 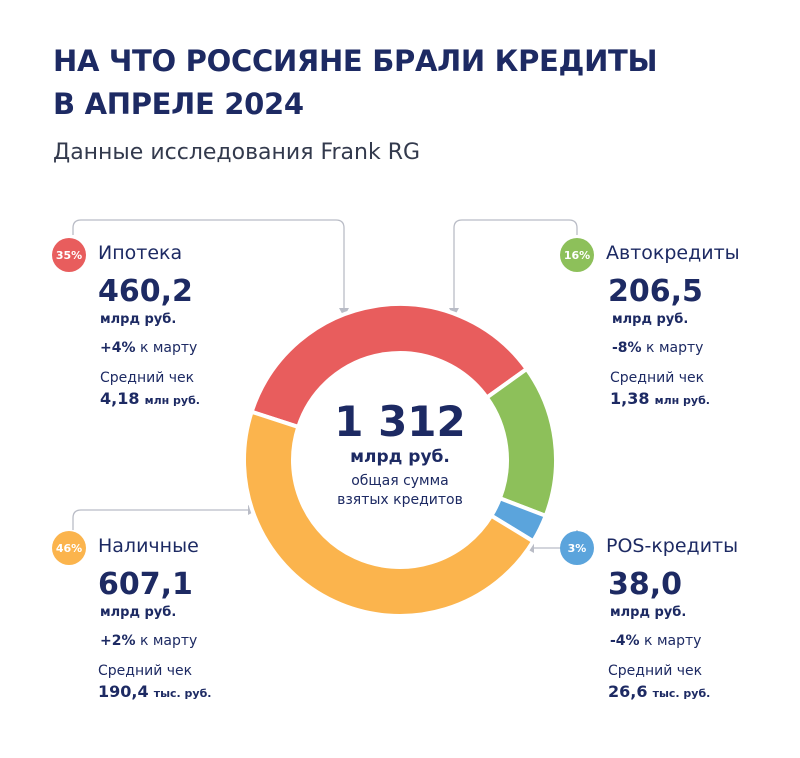 I want to click on change-mortgage: +4% к марту, so click(x=148, y=348).